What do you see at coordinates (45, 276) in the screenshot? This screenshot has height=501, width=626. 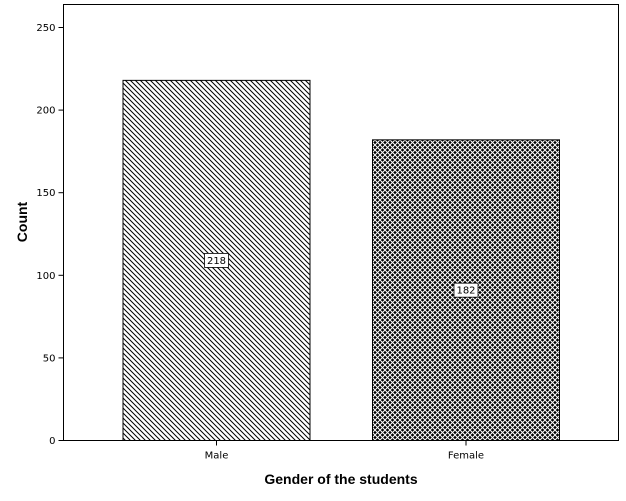 I see `y-tick-label: 100` at bounding box center [45, 276].